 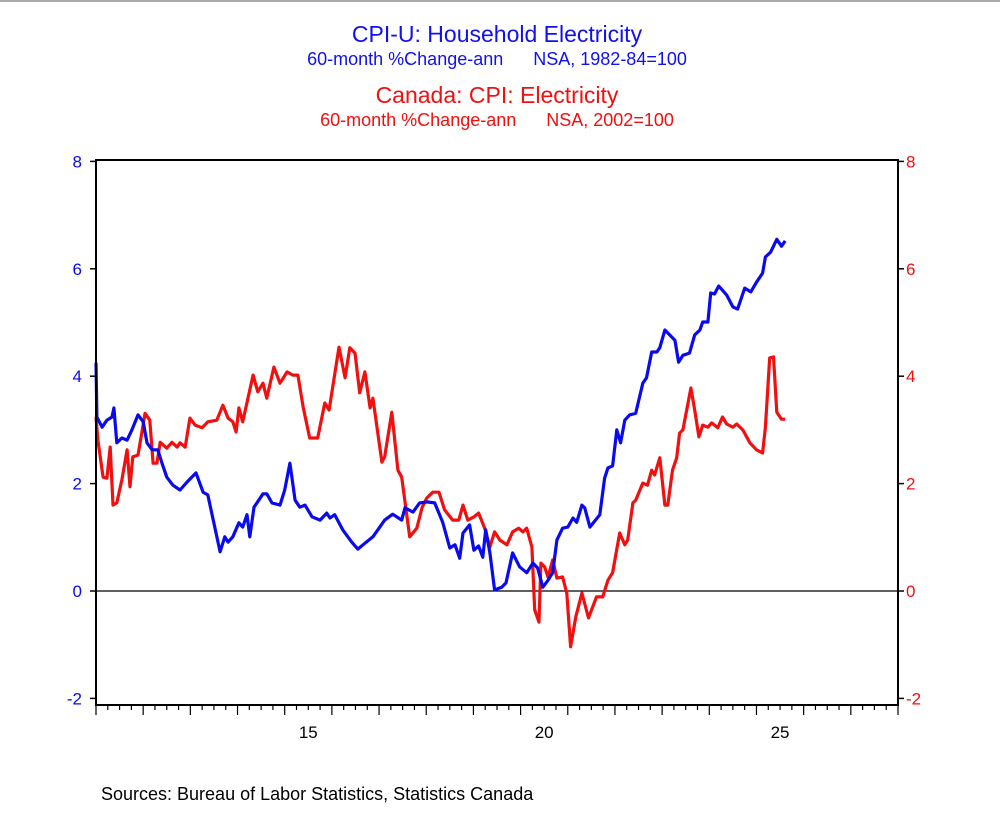 I want to click on right-y-tick-label: -2, so click(x=913, y=698).